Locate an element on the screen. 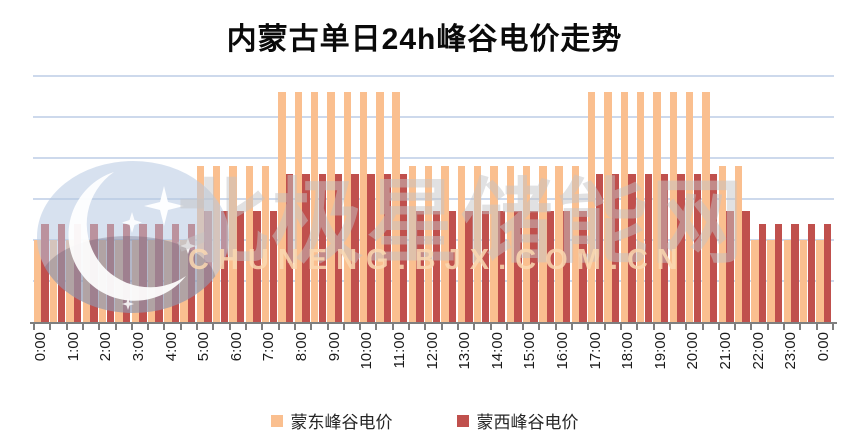  x-axis-label: 0:00 is located at coordinates (823, 347).